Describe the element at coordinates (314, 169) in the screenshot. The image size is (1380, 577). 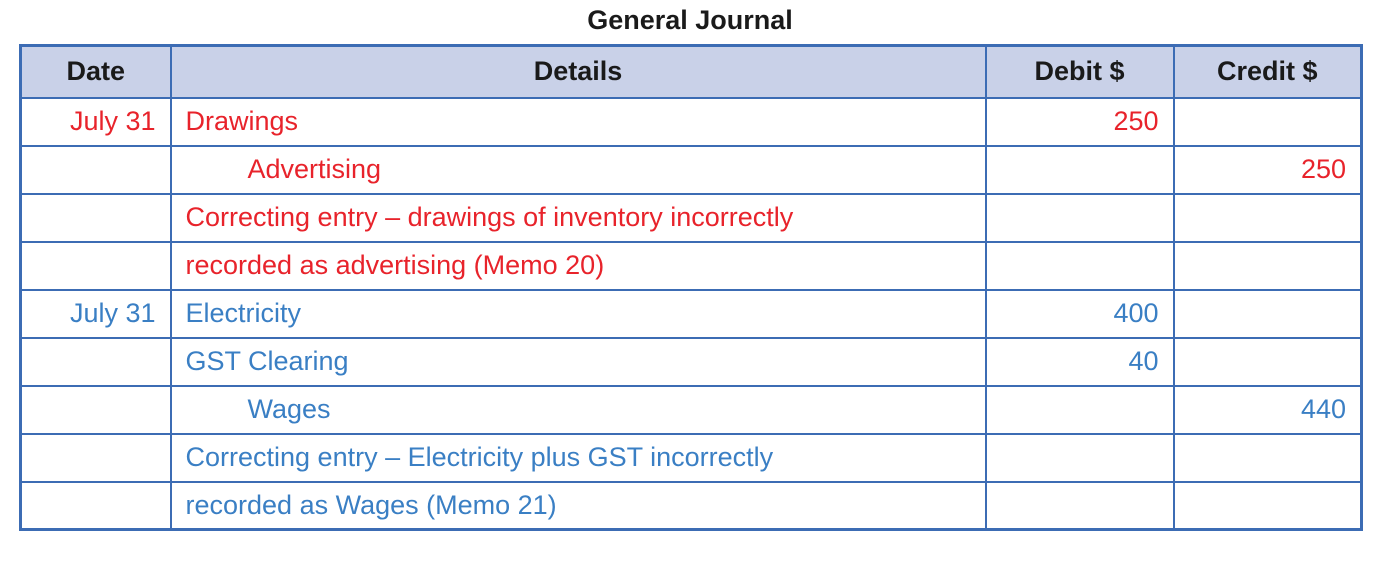
I see `details-text: Advertising` at that location.